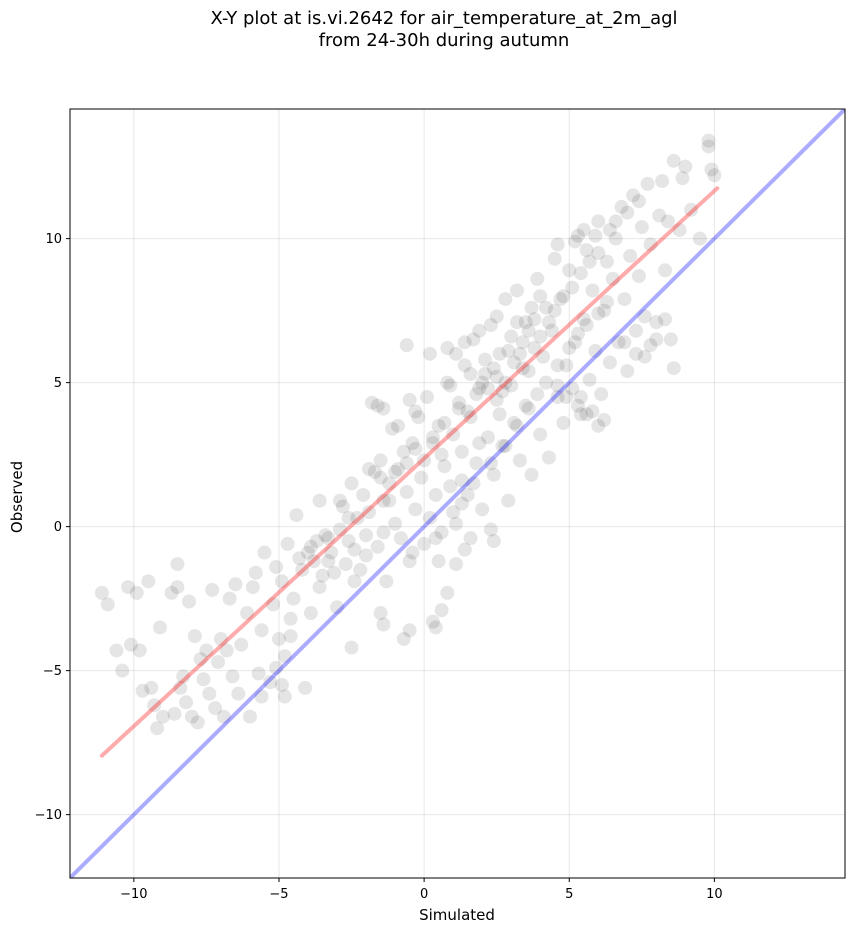 This screenshot has width=854, height=934. What do you see at coordinates (17, 497) in the screenshot?
I see `y-axis-label: Observed` at bounding box center [17, 497].